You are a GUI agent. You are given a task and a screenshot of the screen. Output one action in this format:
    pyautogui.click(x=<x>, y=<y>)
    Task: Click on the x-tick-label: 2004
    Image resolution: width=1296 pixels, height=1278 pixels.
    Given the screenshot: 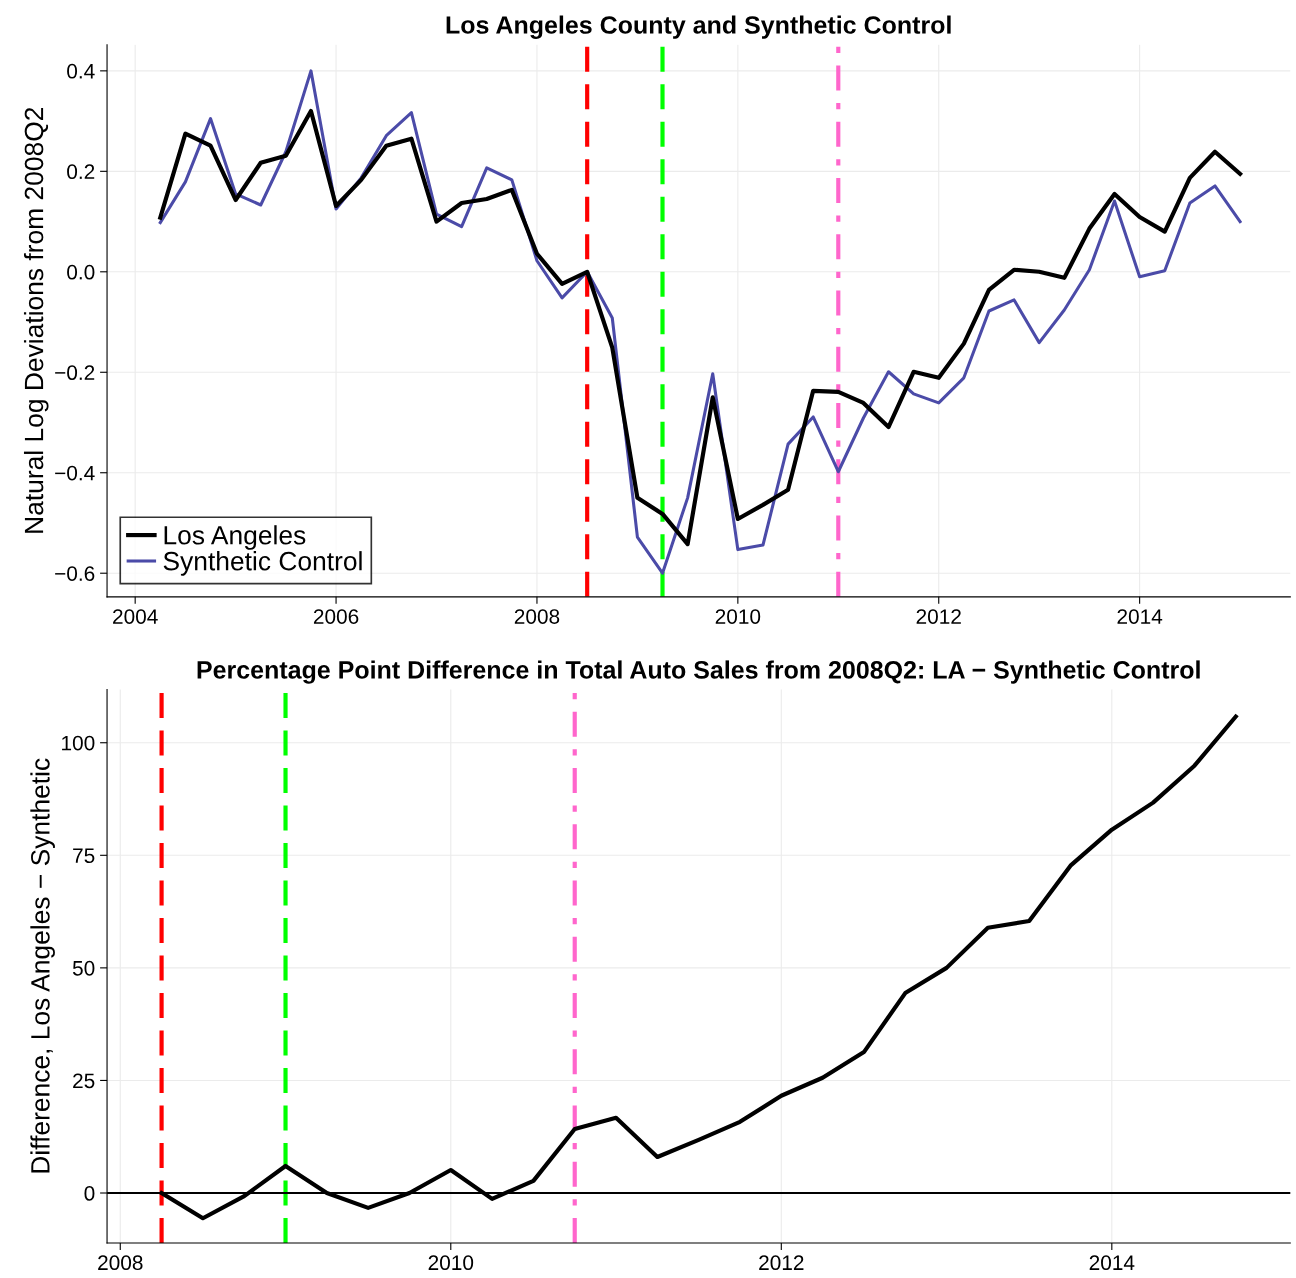 What is the action you would take?
    pyautogui.click(x=135, y=616)
    